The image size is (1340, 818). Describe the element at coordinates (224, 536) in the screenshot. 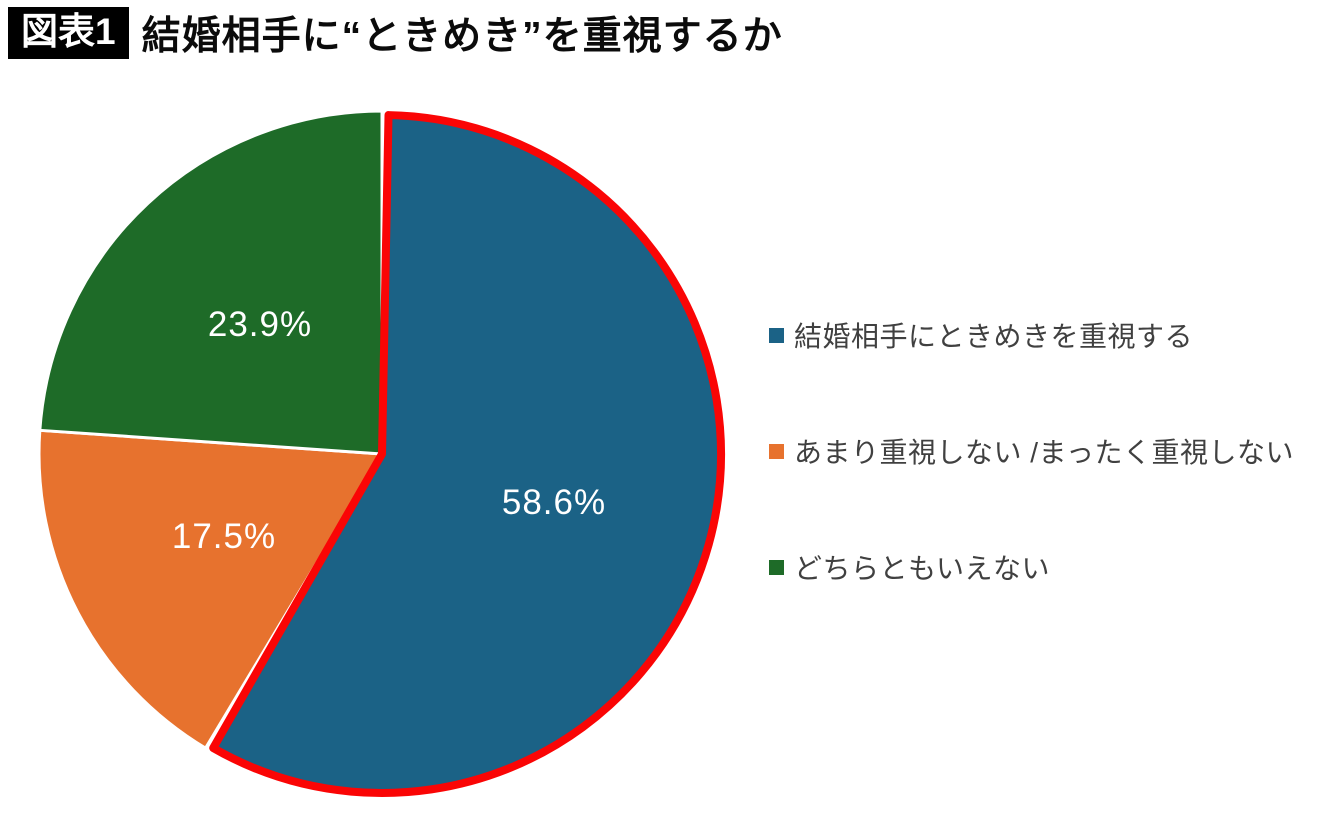

I see `pie-slice-label-1: 17.5%` at that location.